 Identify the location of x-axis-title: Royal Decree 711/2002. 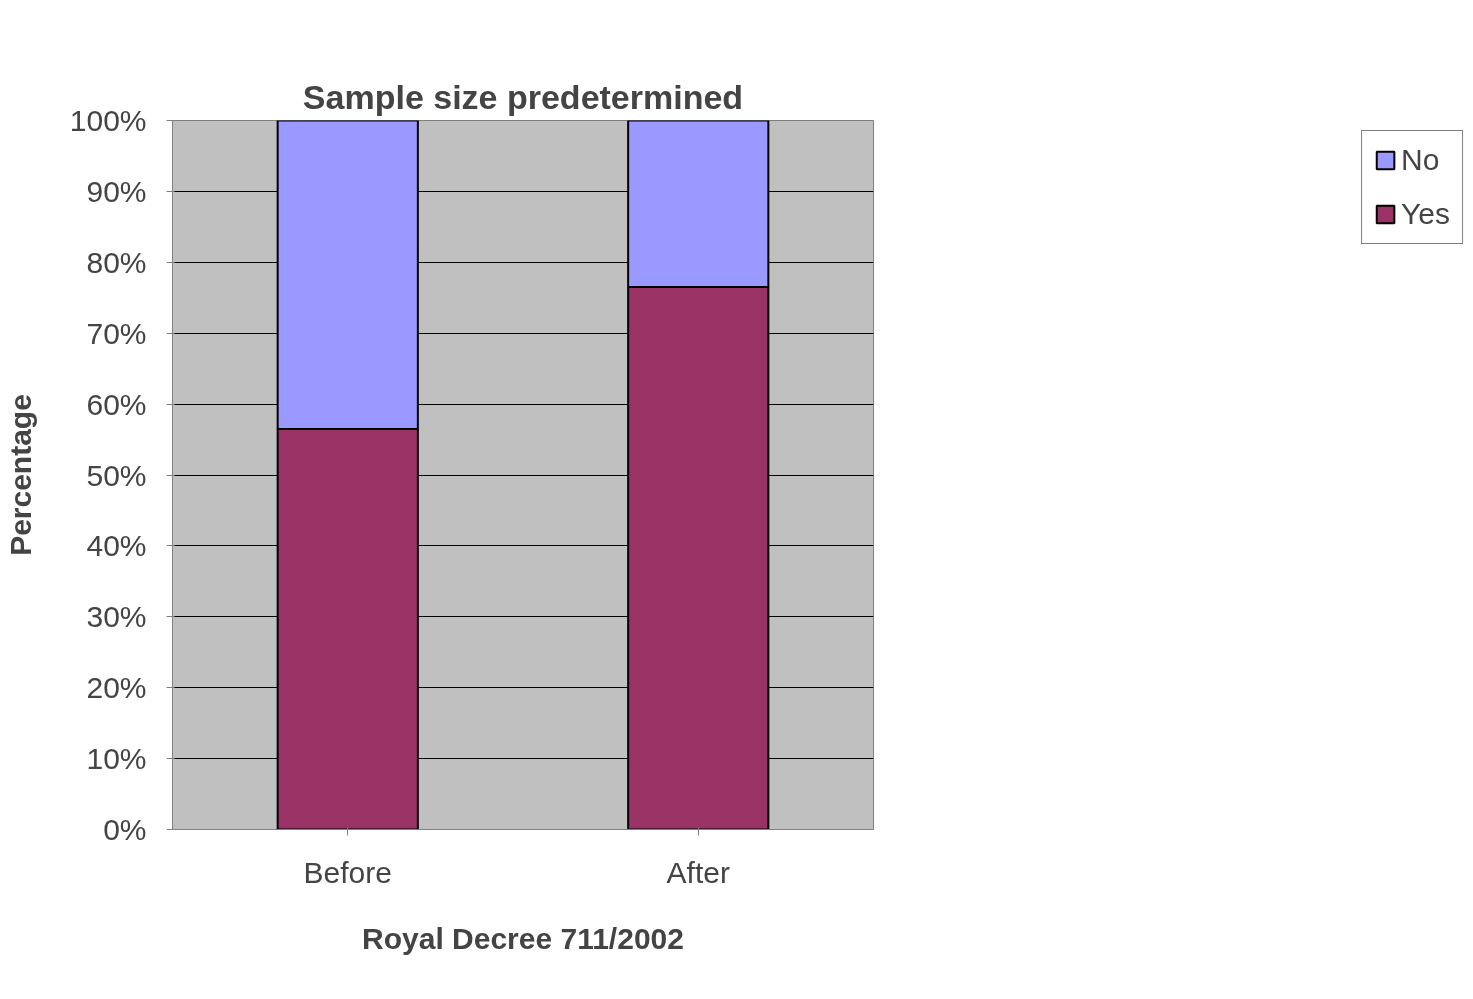
(523, 938).